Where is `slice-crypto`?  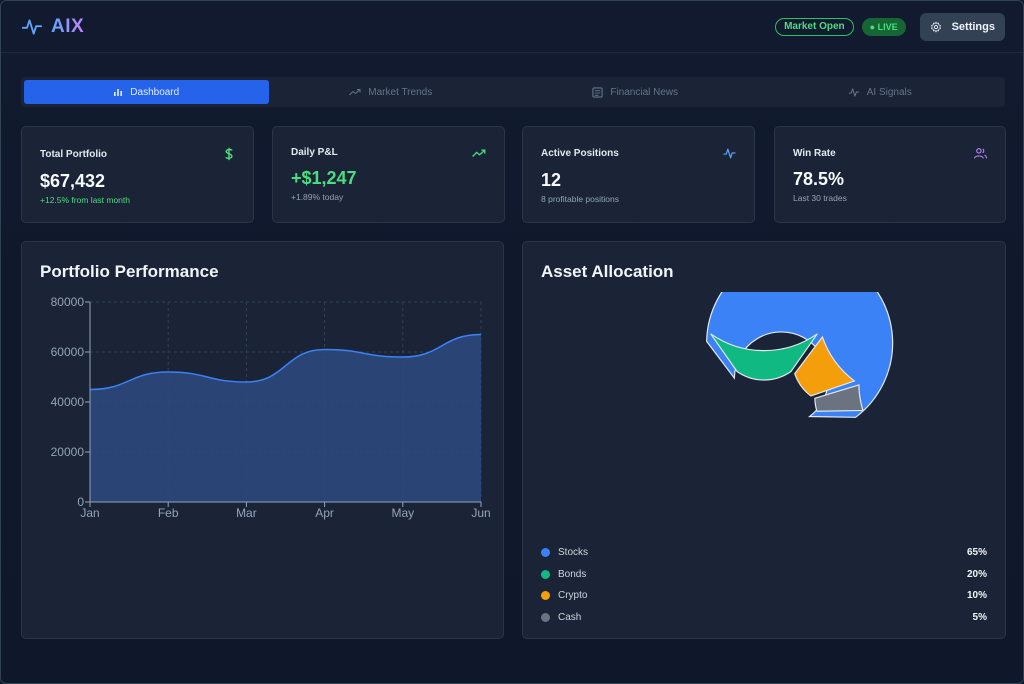
slice-crypto is located at coordinates (825, 366).